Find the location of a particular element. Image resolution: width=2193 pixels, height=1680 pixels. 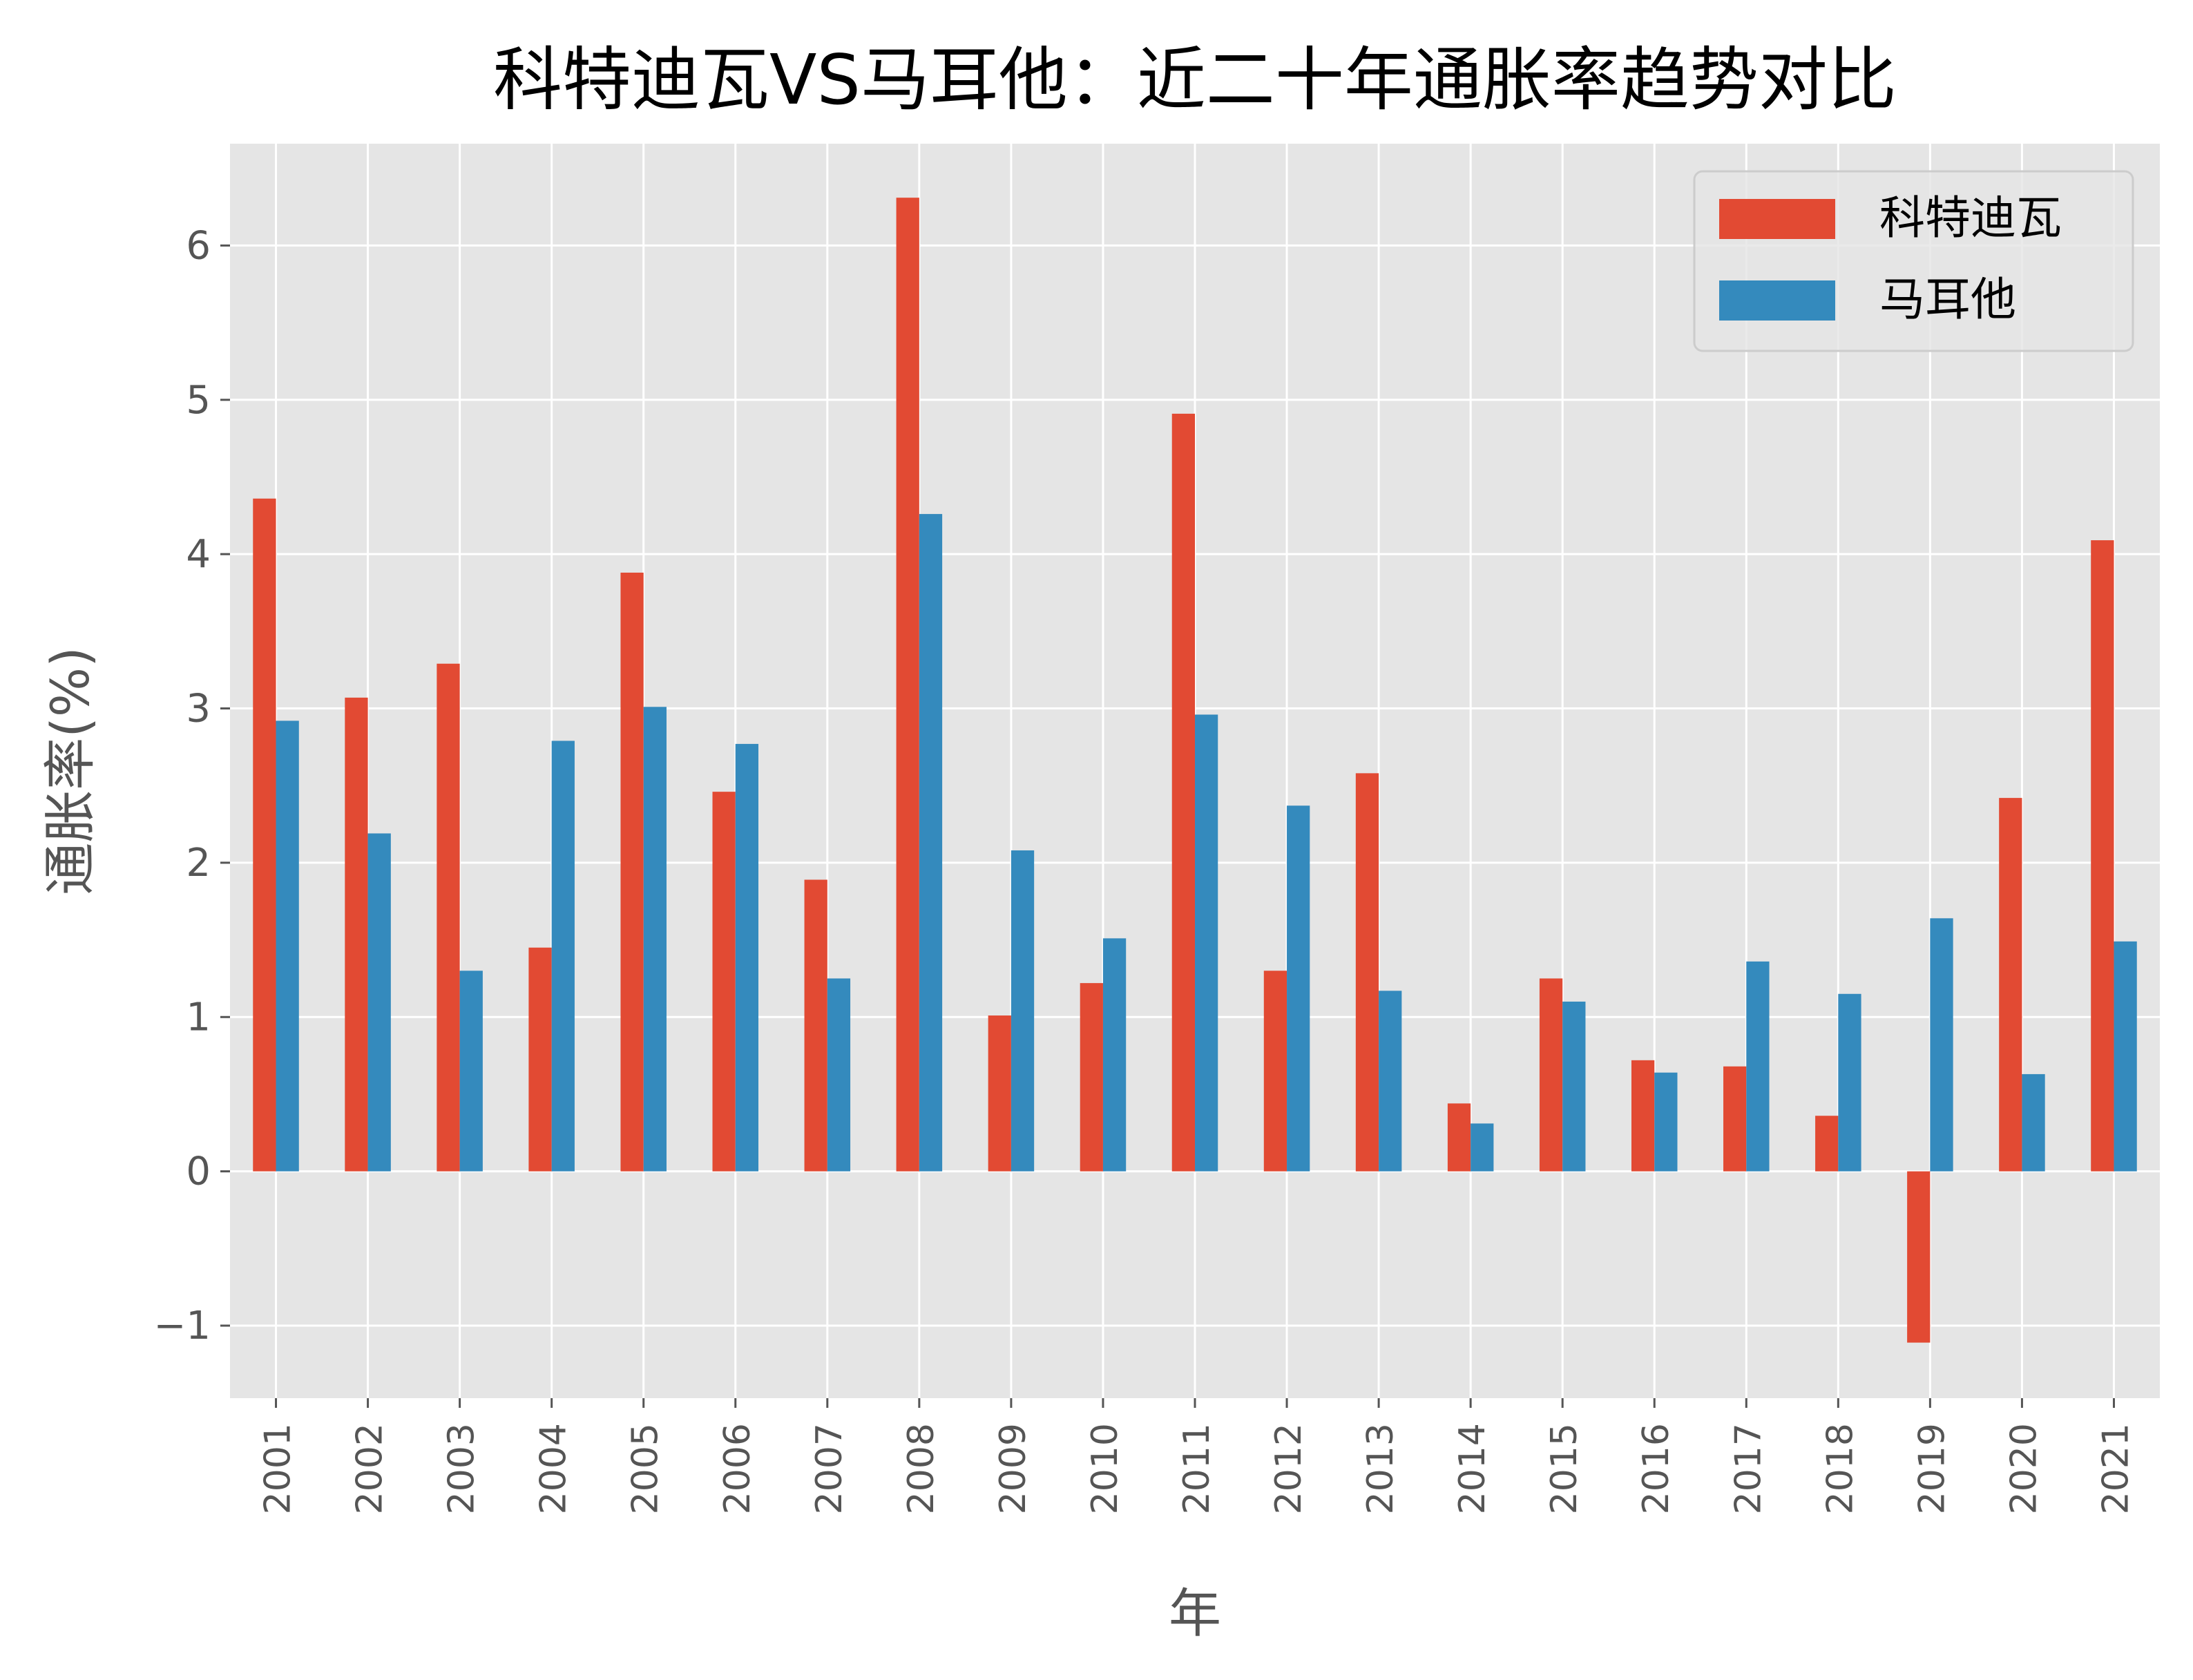

bar-series-1-2010 is located at coordinates (1091, 1077).